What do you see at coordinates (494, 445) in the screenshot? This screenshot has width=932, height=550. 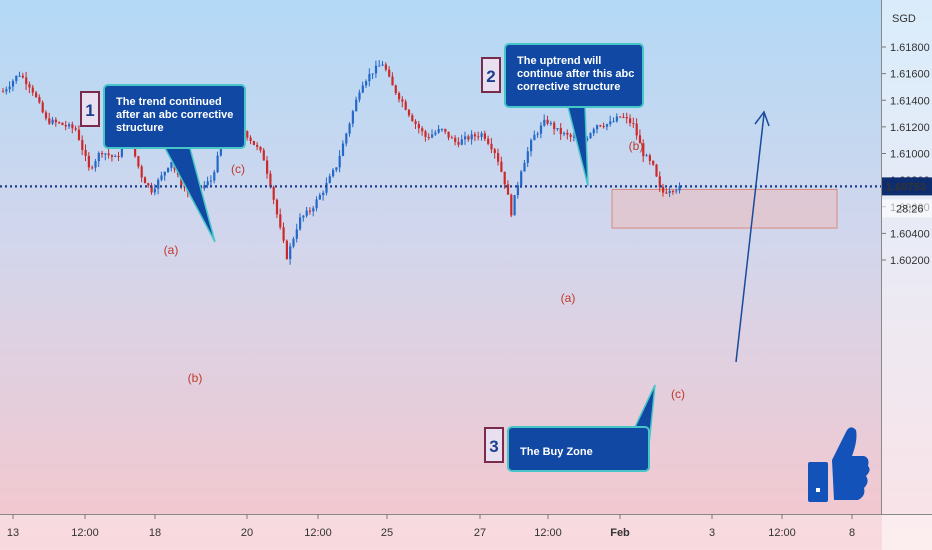 I see `callout-number-box` at bounding box center [494, 445].